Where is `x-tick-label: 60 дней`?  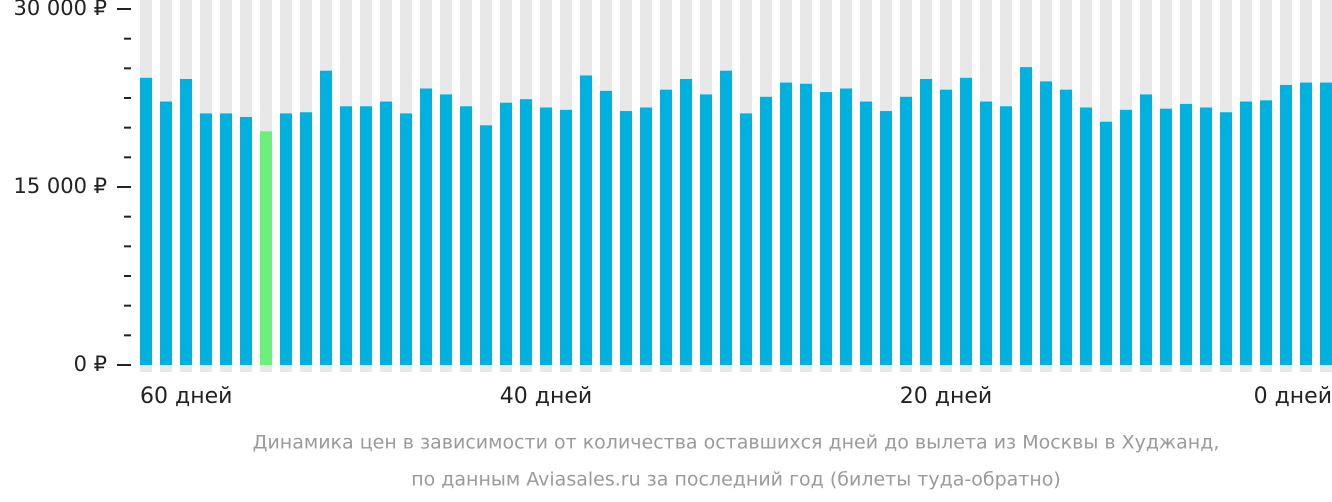
x-tick-label: 60 дней is located at coordinates (186, 396).